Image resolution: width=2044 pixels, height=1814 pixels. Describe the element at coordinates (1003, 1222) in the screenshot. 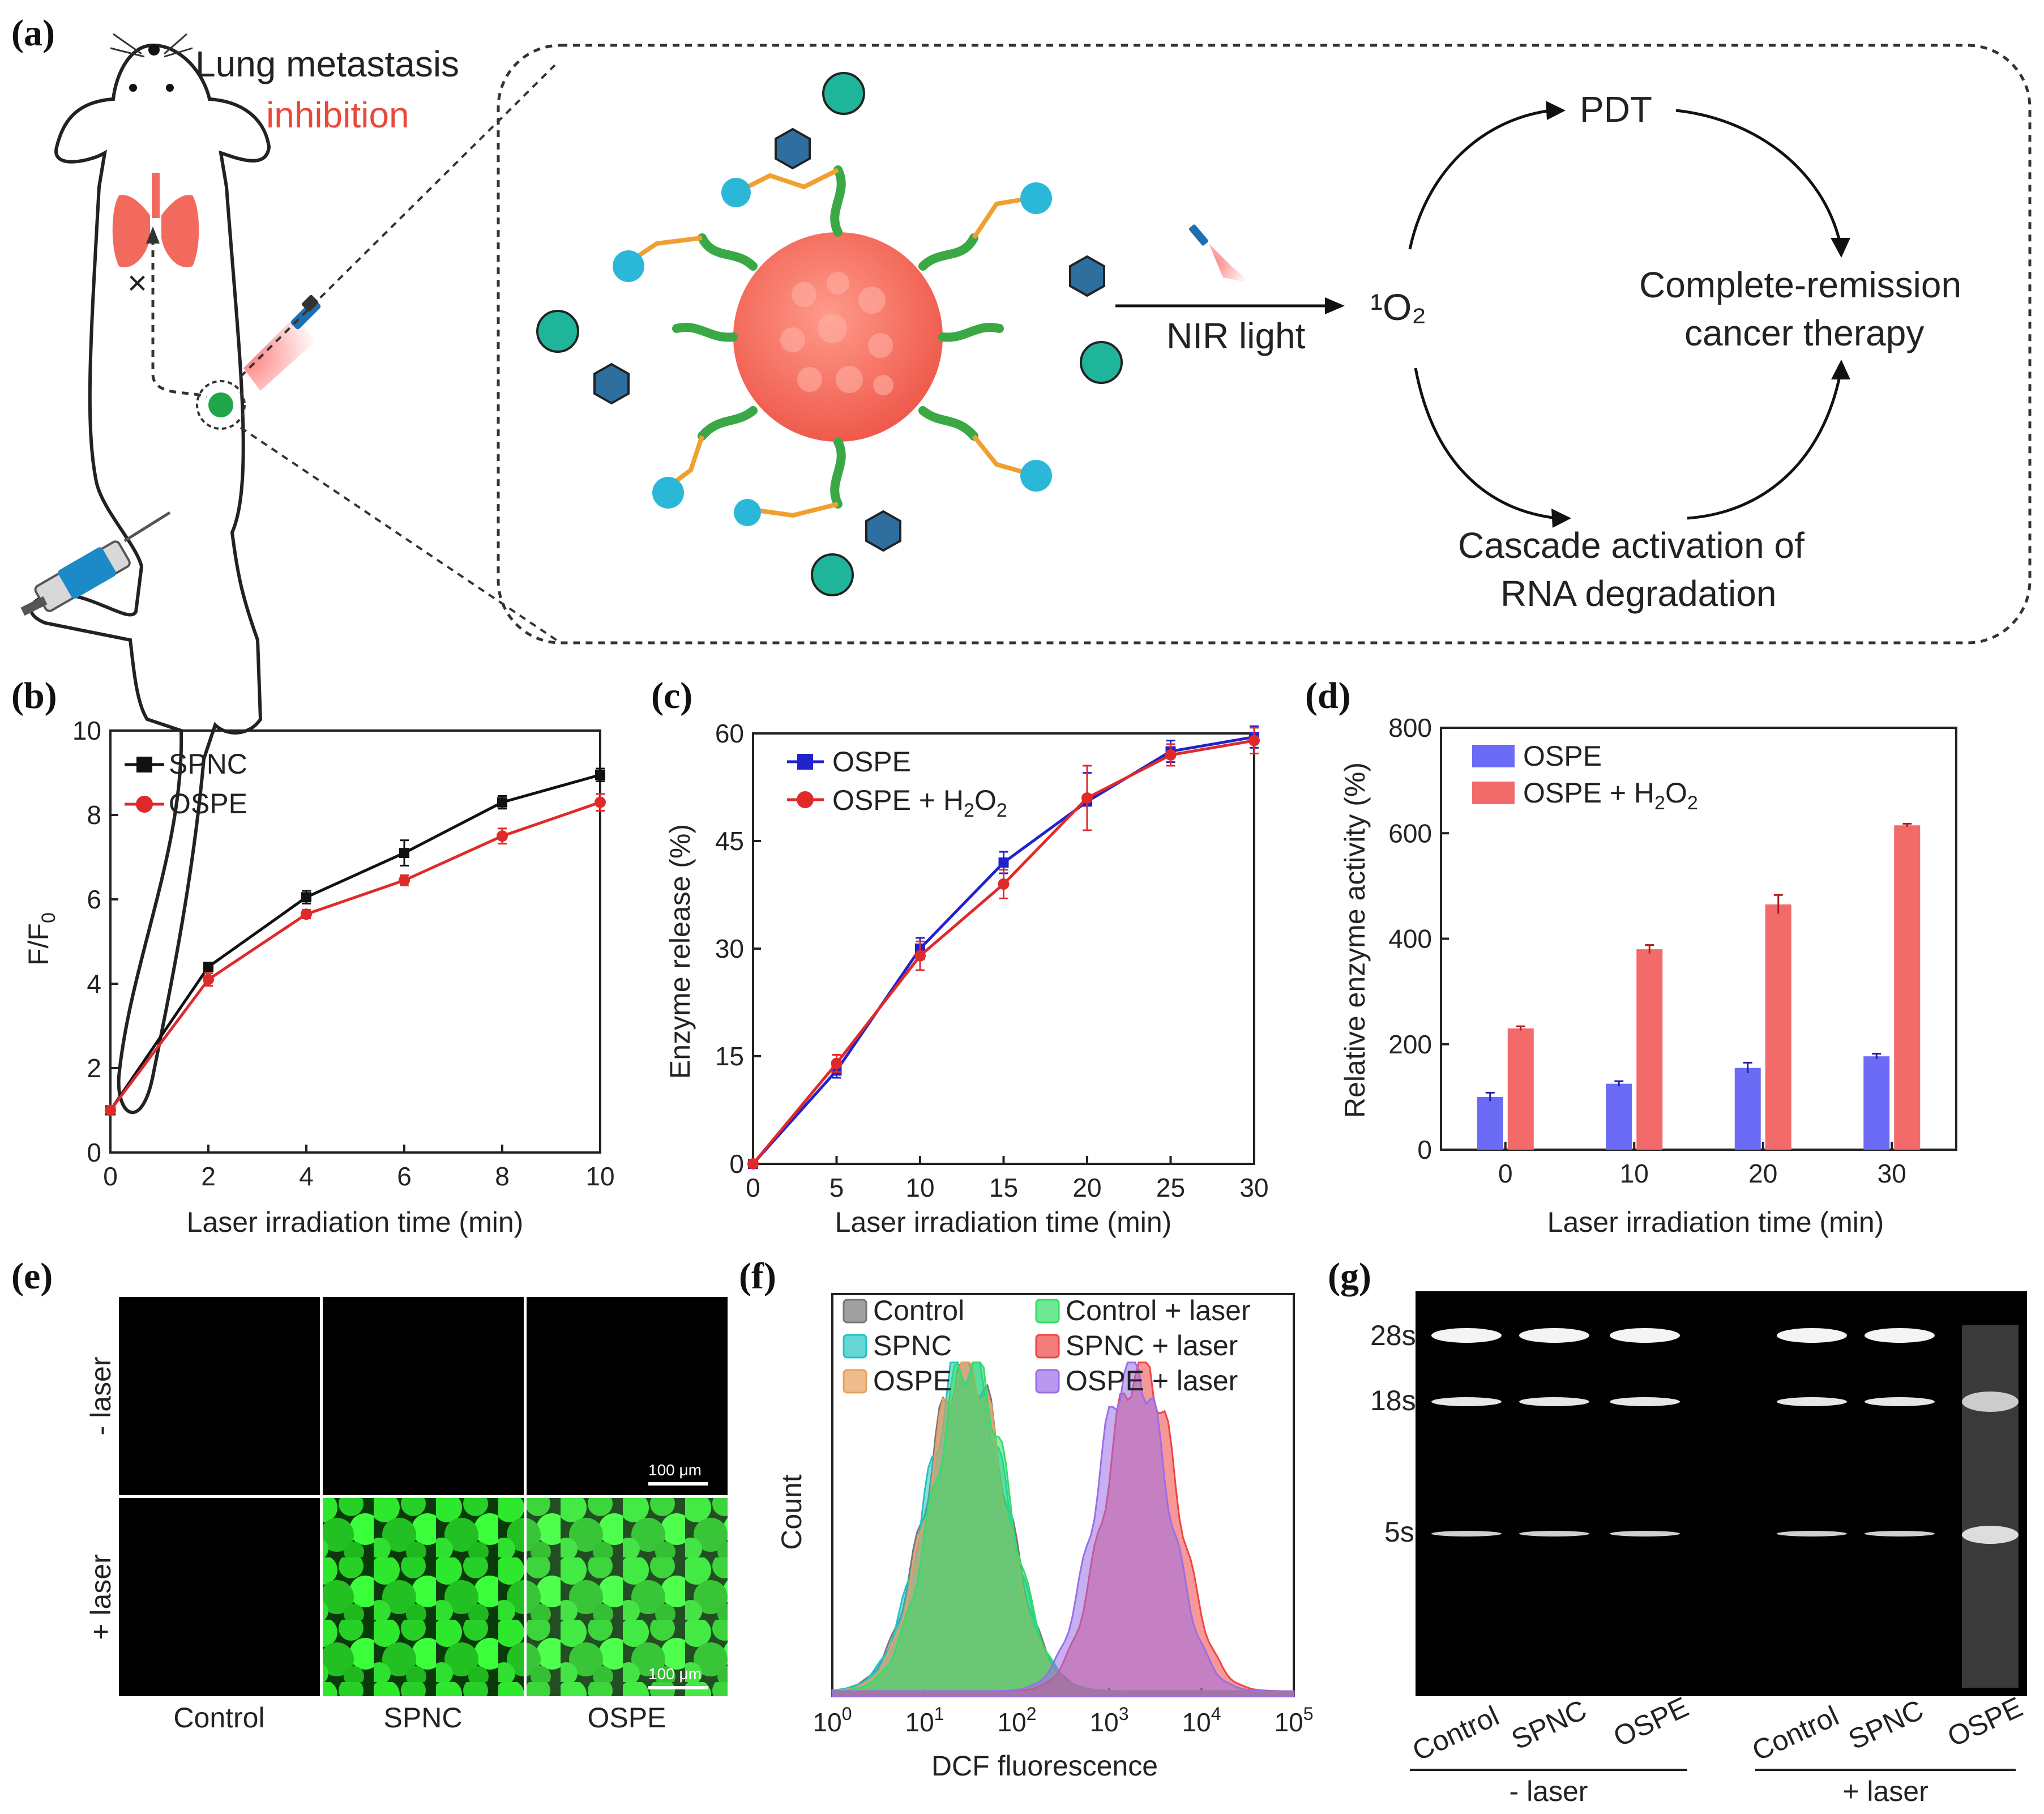

I see `panel-c-xlabel: Laser irradiation time (min)` at that location.